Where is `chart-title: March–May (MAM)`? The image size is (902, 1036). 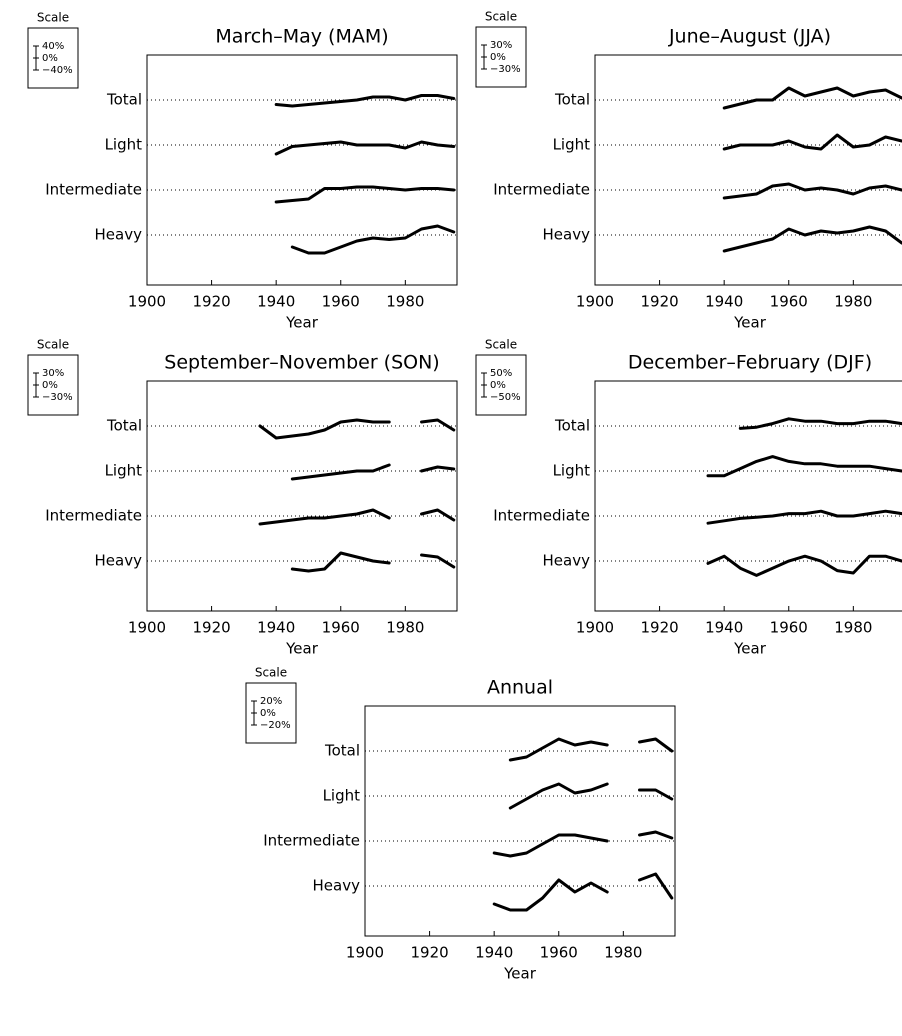
chart-title: March–May (MAM) is located at coordinates (301, 37).